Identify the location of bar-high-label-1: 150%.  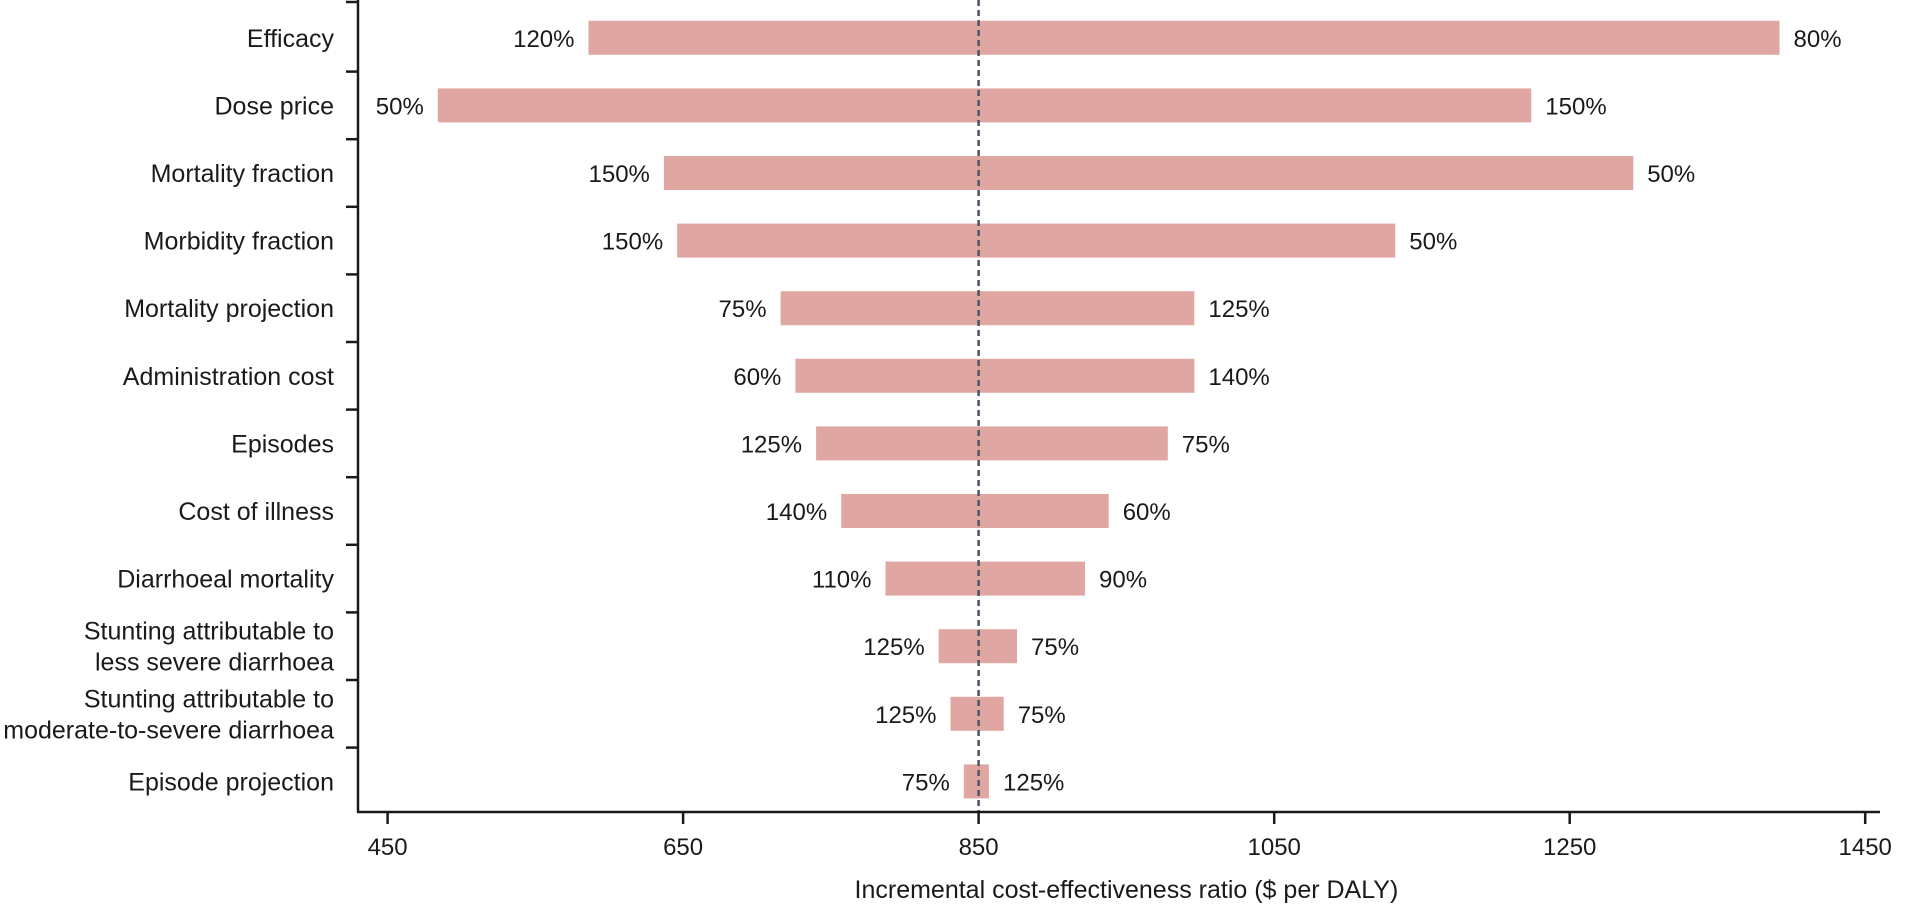
(1575, 106).